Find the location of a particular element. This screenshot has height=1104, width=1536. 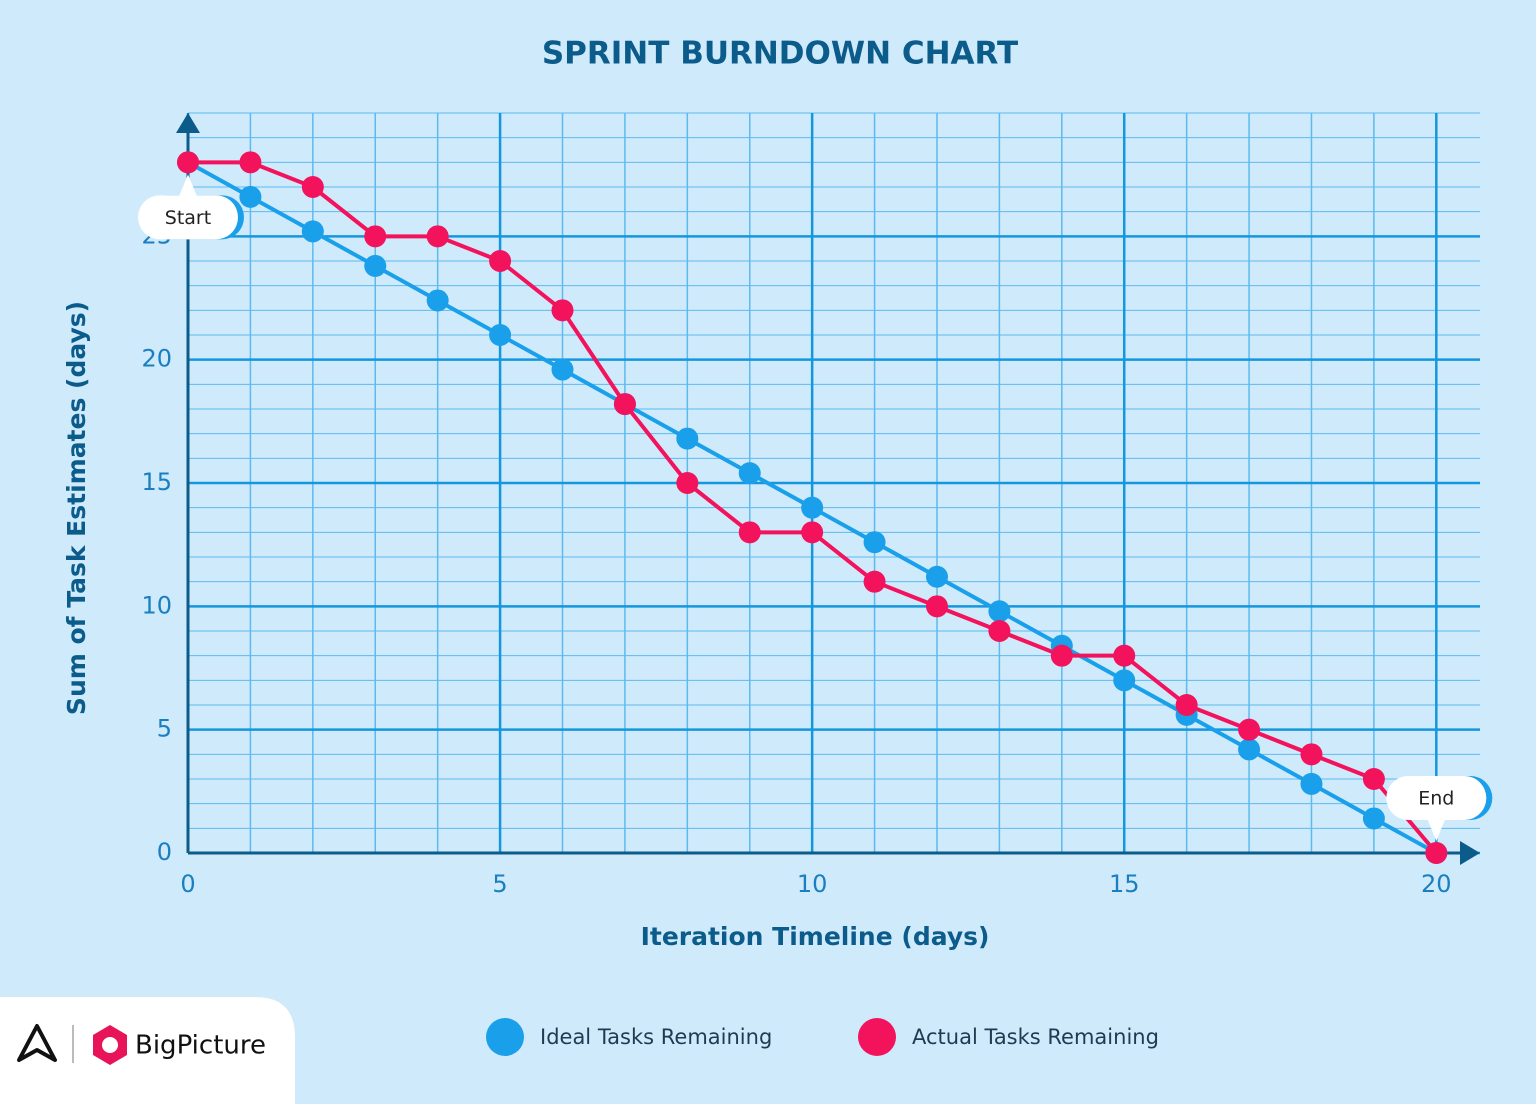

legend-label: Actual Tasks Remaining is located at coordinates (1035, 1037).